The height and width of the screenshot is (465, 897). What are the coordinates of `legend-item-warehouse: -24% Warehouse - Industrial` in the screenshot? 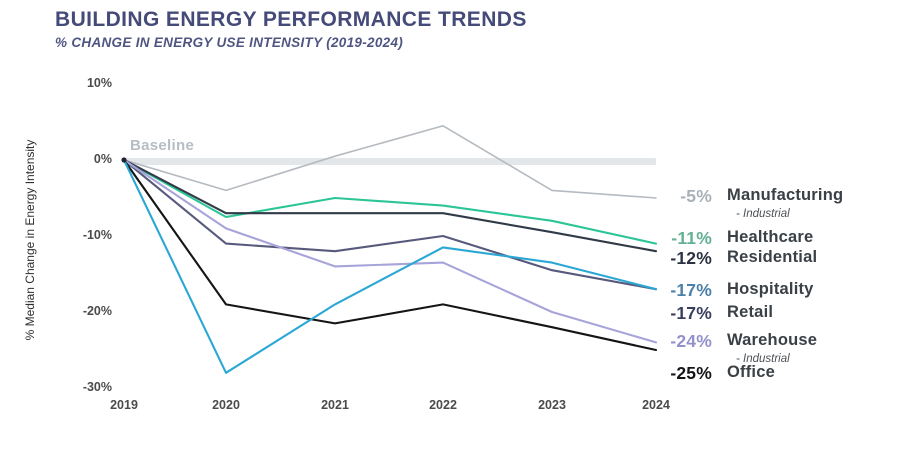 It's located at (706, 348).